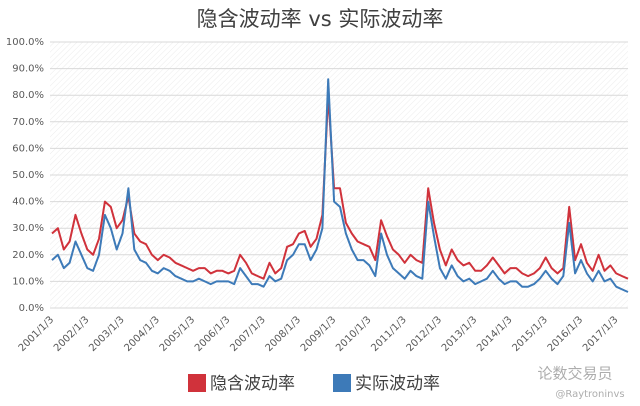  What do you see at coordinates (28, 148) in the screenshot?
I see `y-tick-label: 60.0%` at bounding box center [28, 148].